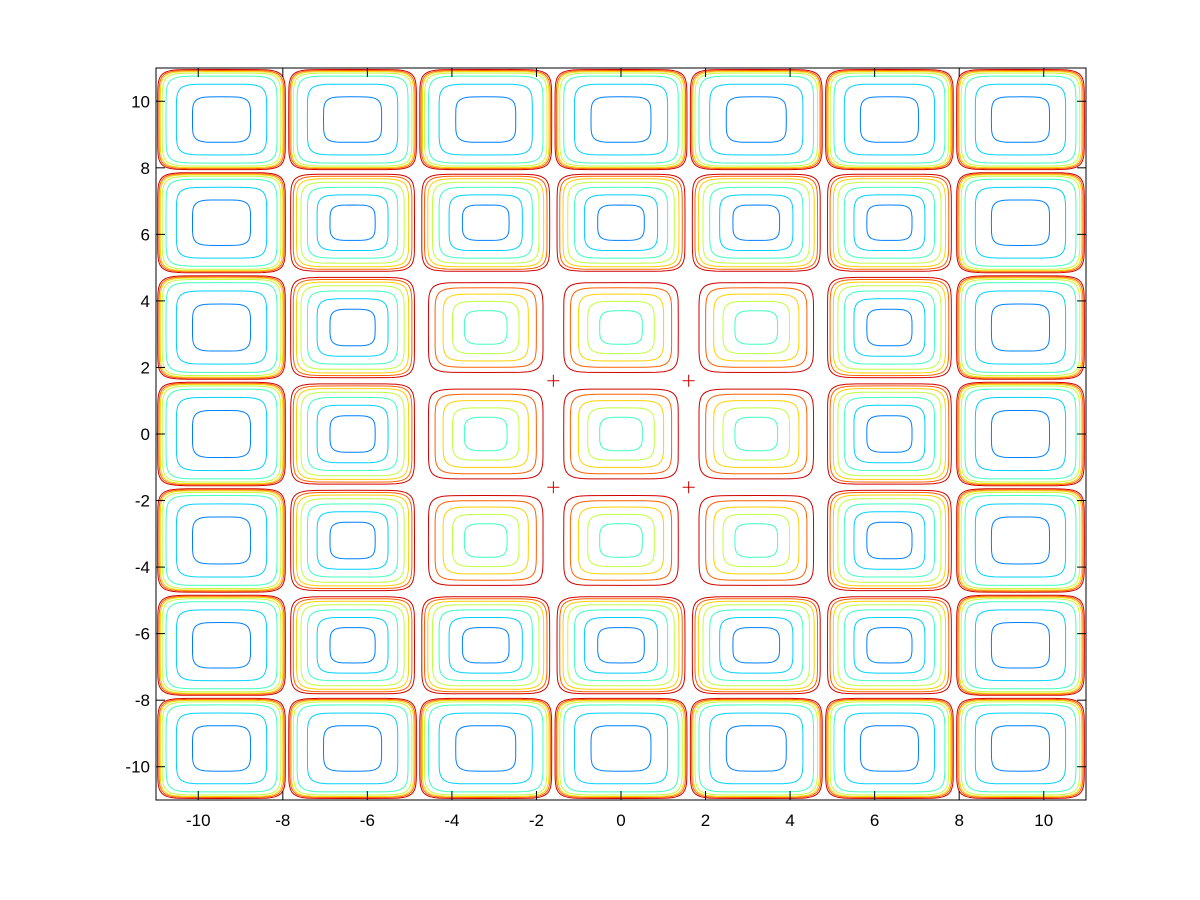 This screenshot has height=900, width=1200. What do you see at coordinates (145, 367) in the screenshot?
I see `y-tick-label: 2` at bounding box center [145, 367].